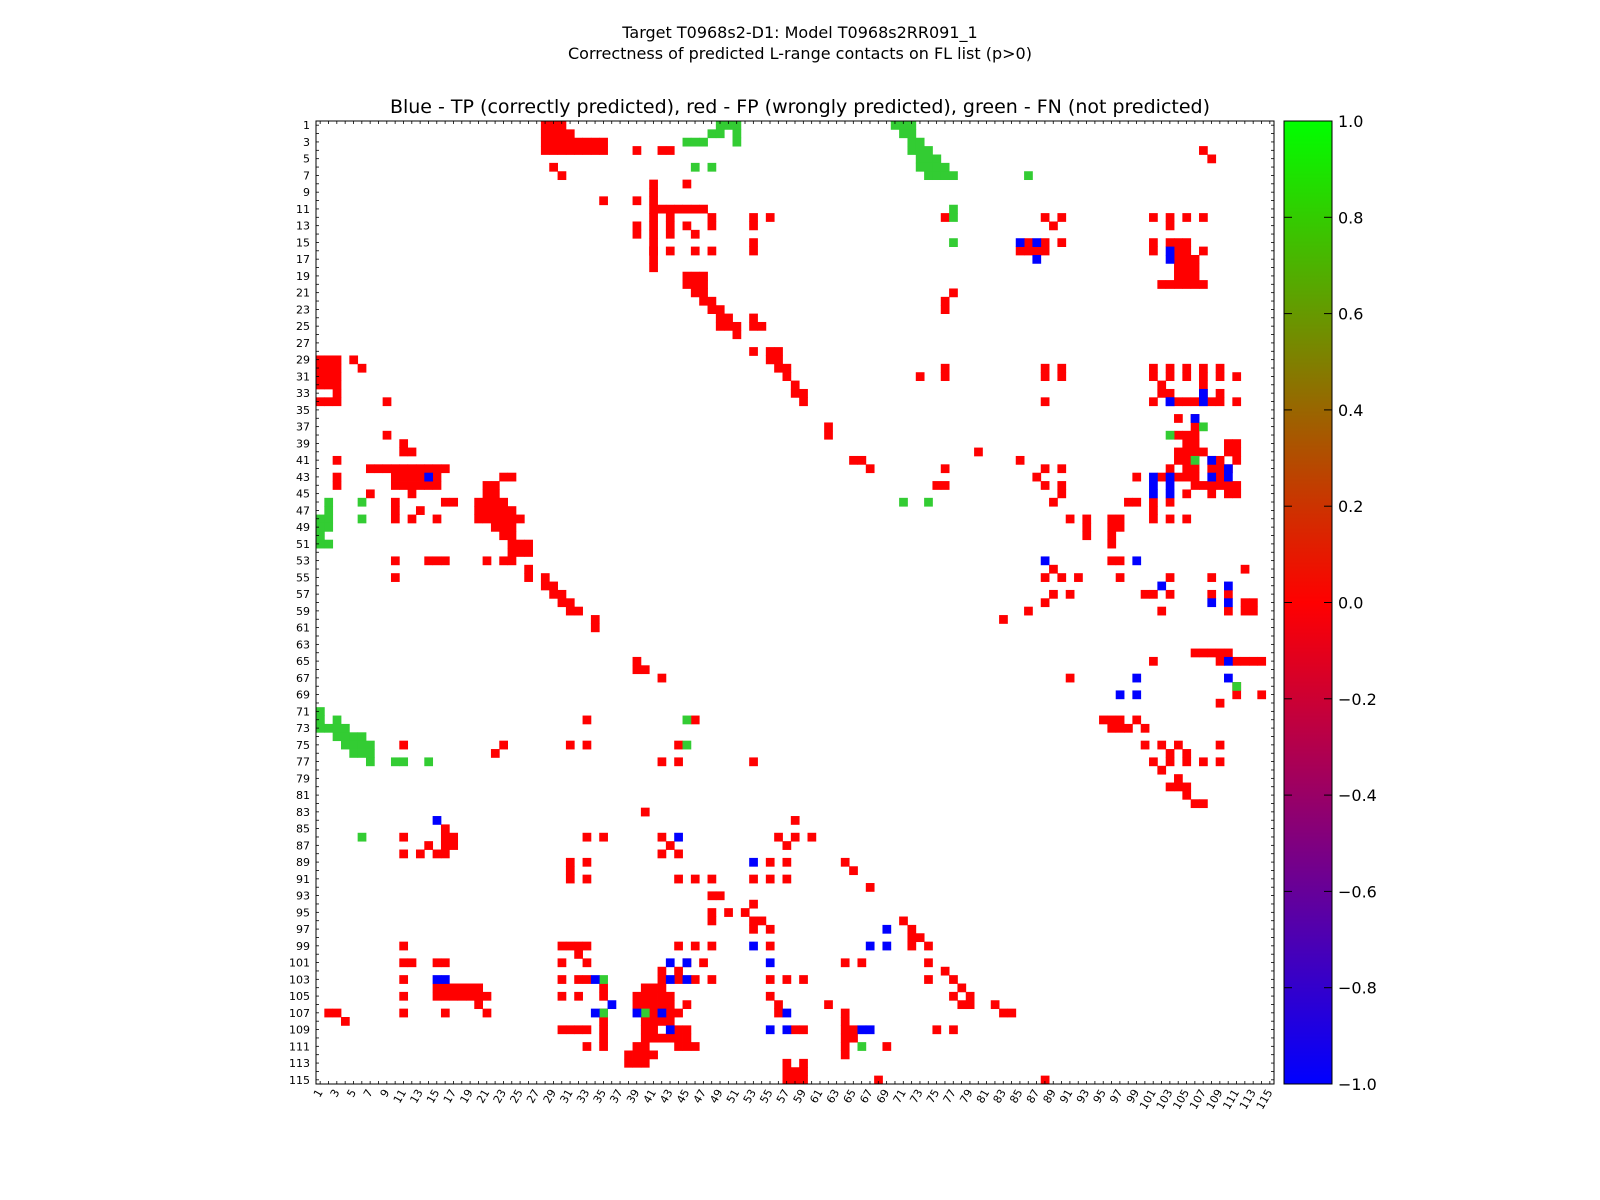 This screenshot has width=1600, height=1200. What do you see at coordinates (799, 33) in the screenshot?
I see `figure-title-line1: Target T0968s2-D1: Model T0968s2RR091_1` at bounding box center [799, 33].